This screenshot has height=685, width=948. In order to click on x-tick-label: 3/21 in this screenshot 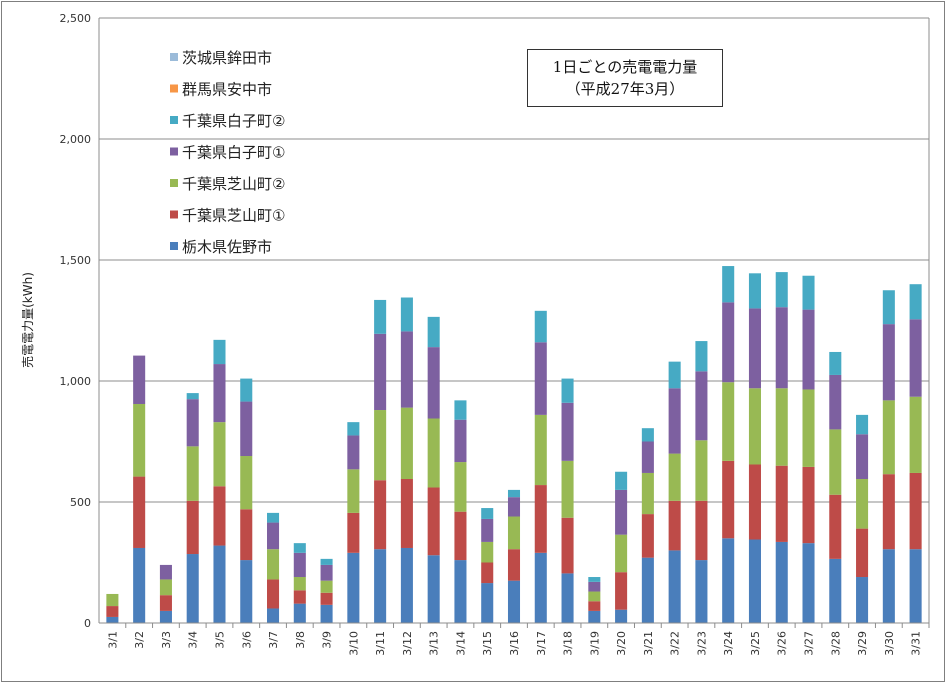, I will do `click(648, 643)`.